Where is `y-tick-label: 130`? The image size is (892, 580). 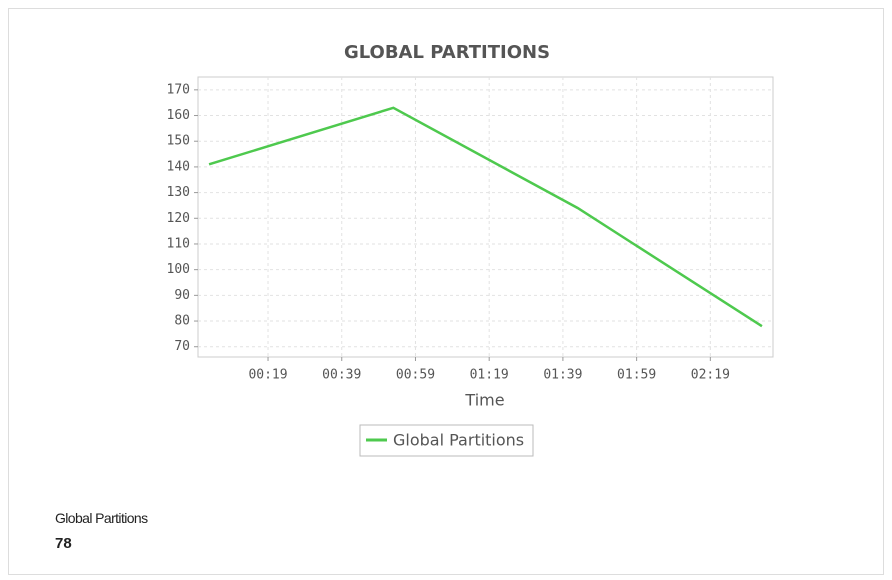
y-tick-label: 130 is located at coordinates (178, 192).